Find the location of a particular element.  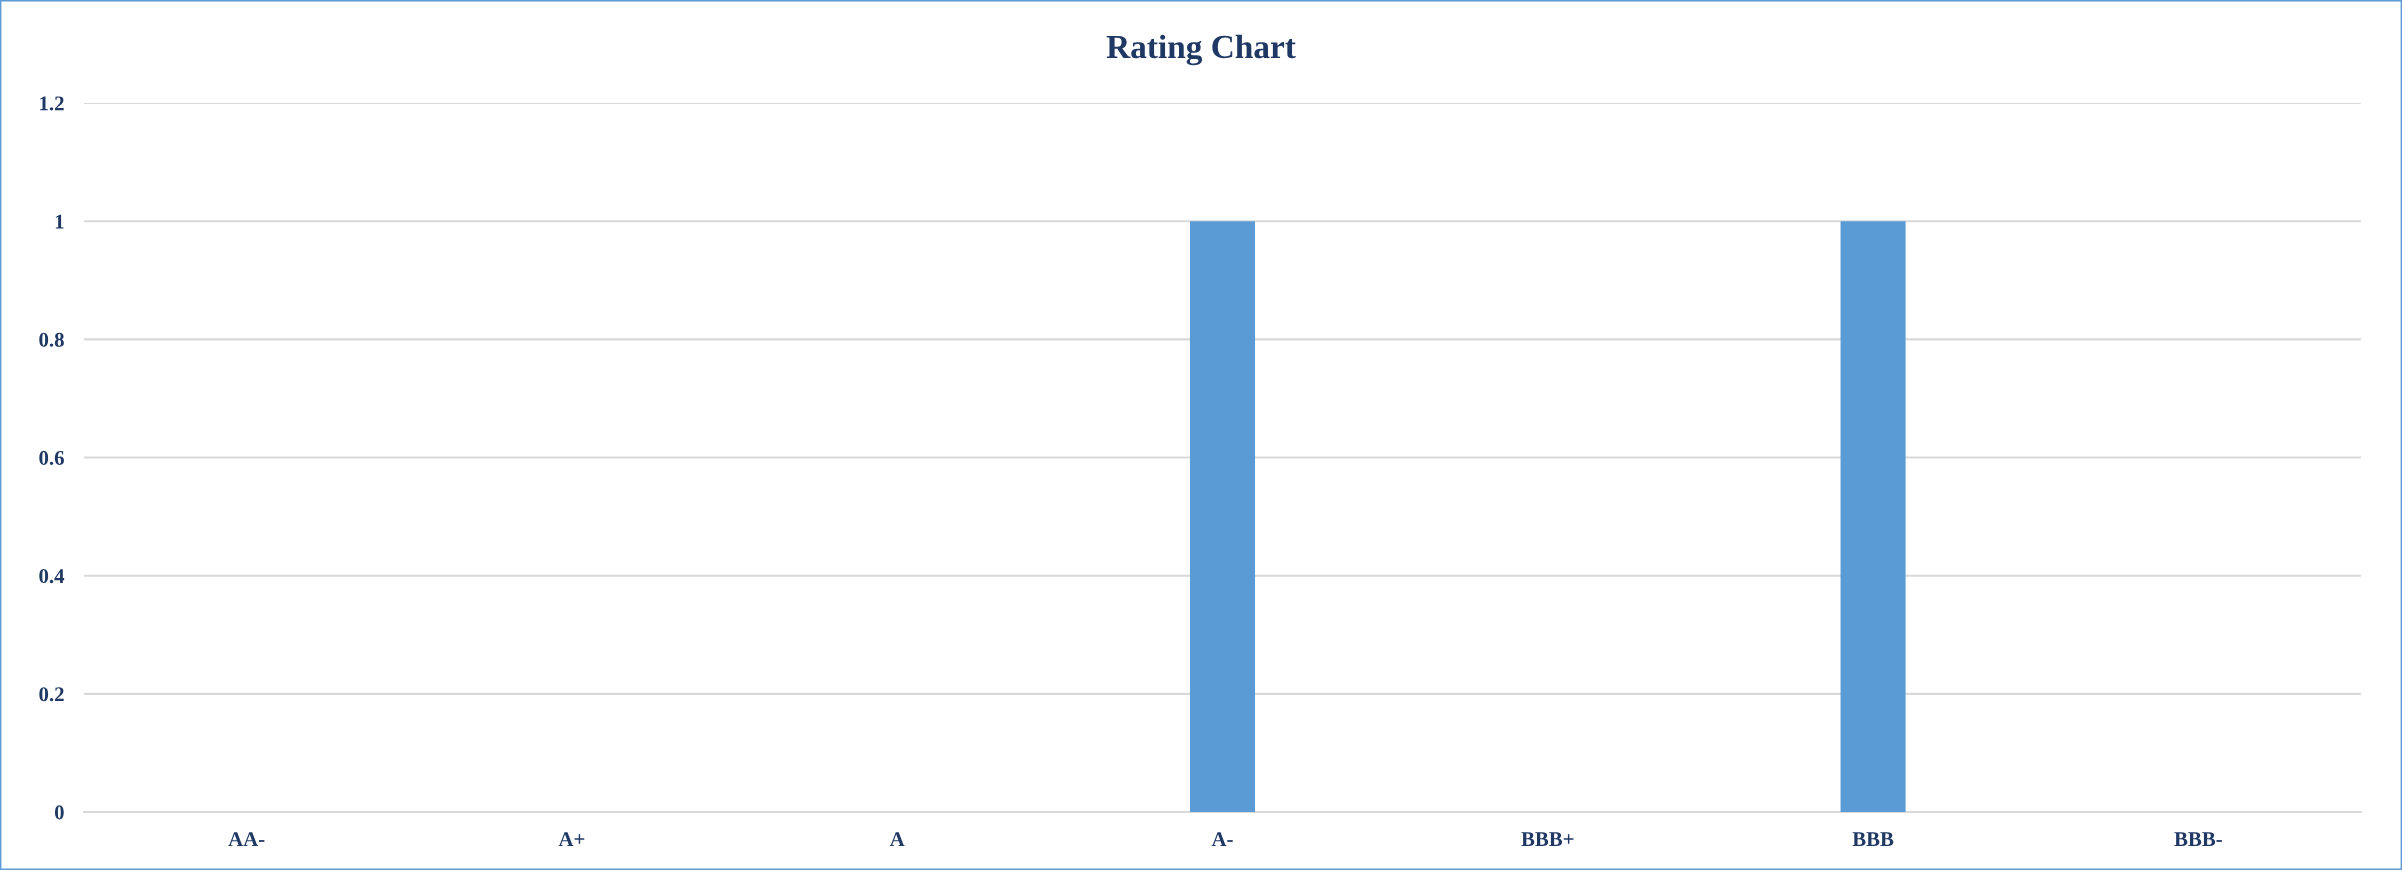

y-tick-label: 0.8 is located at coordinates (51, 339).